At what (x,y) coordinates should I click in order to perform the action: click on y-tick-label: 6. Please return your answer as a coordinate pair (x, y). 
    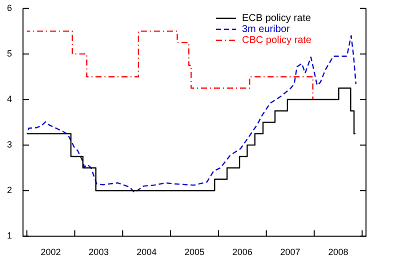
    Looking at the image, I should click on (9, 7).